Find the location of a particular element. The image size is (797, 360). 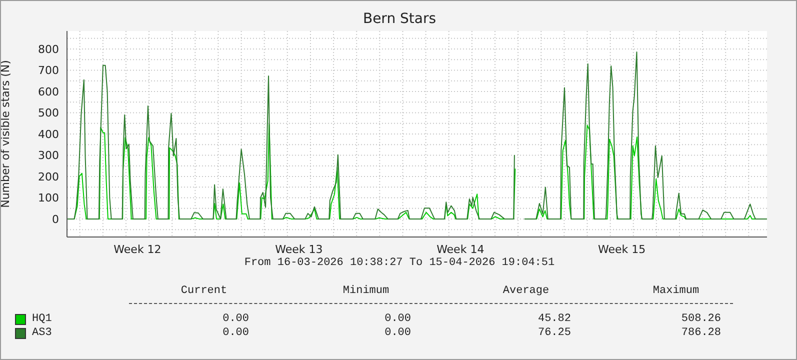

y-tick-label: 700 is located at coordinates (48, 71).